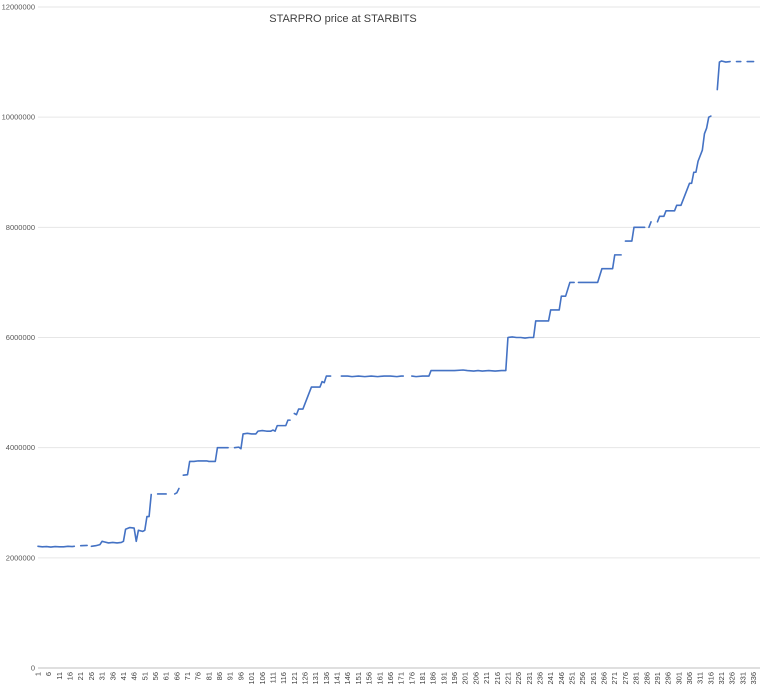 The height and width of the screenshot is (697, 768). What do you see at coordinates (369, 678) in the screenshot?
I see `x-tick-label: 156` at bounding box center [369, 678].